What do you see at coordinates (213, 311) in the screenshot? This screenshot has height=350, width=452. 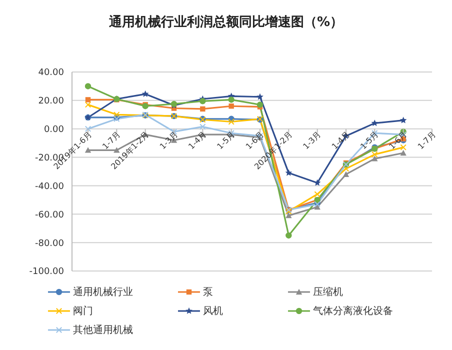 I see `legend-label: 风机` at bounding box center [213, 311].